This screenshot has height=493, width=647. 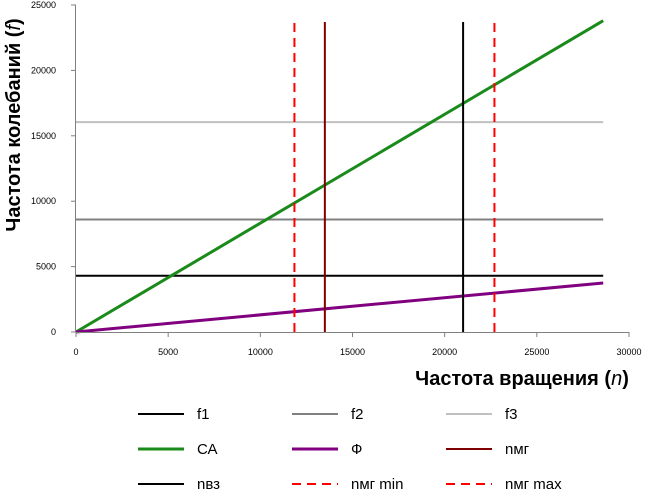 I want to click on legend-label: nмг min, so click(x=377, y=484).